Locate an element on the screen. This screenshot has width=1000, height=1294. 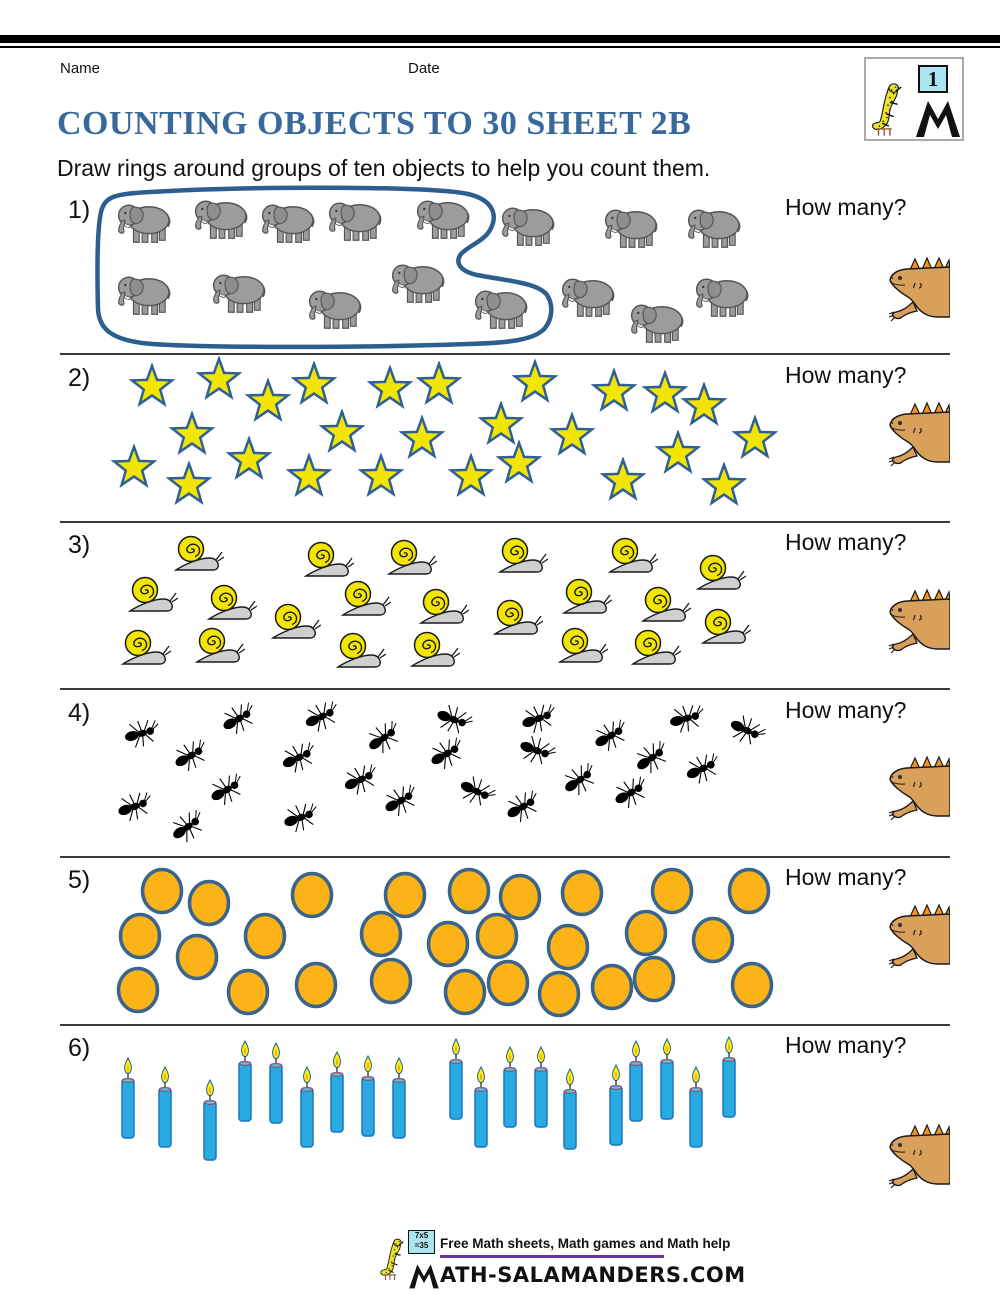
footer-card-line2: =35 is located at coordinates (421, 1245).